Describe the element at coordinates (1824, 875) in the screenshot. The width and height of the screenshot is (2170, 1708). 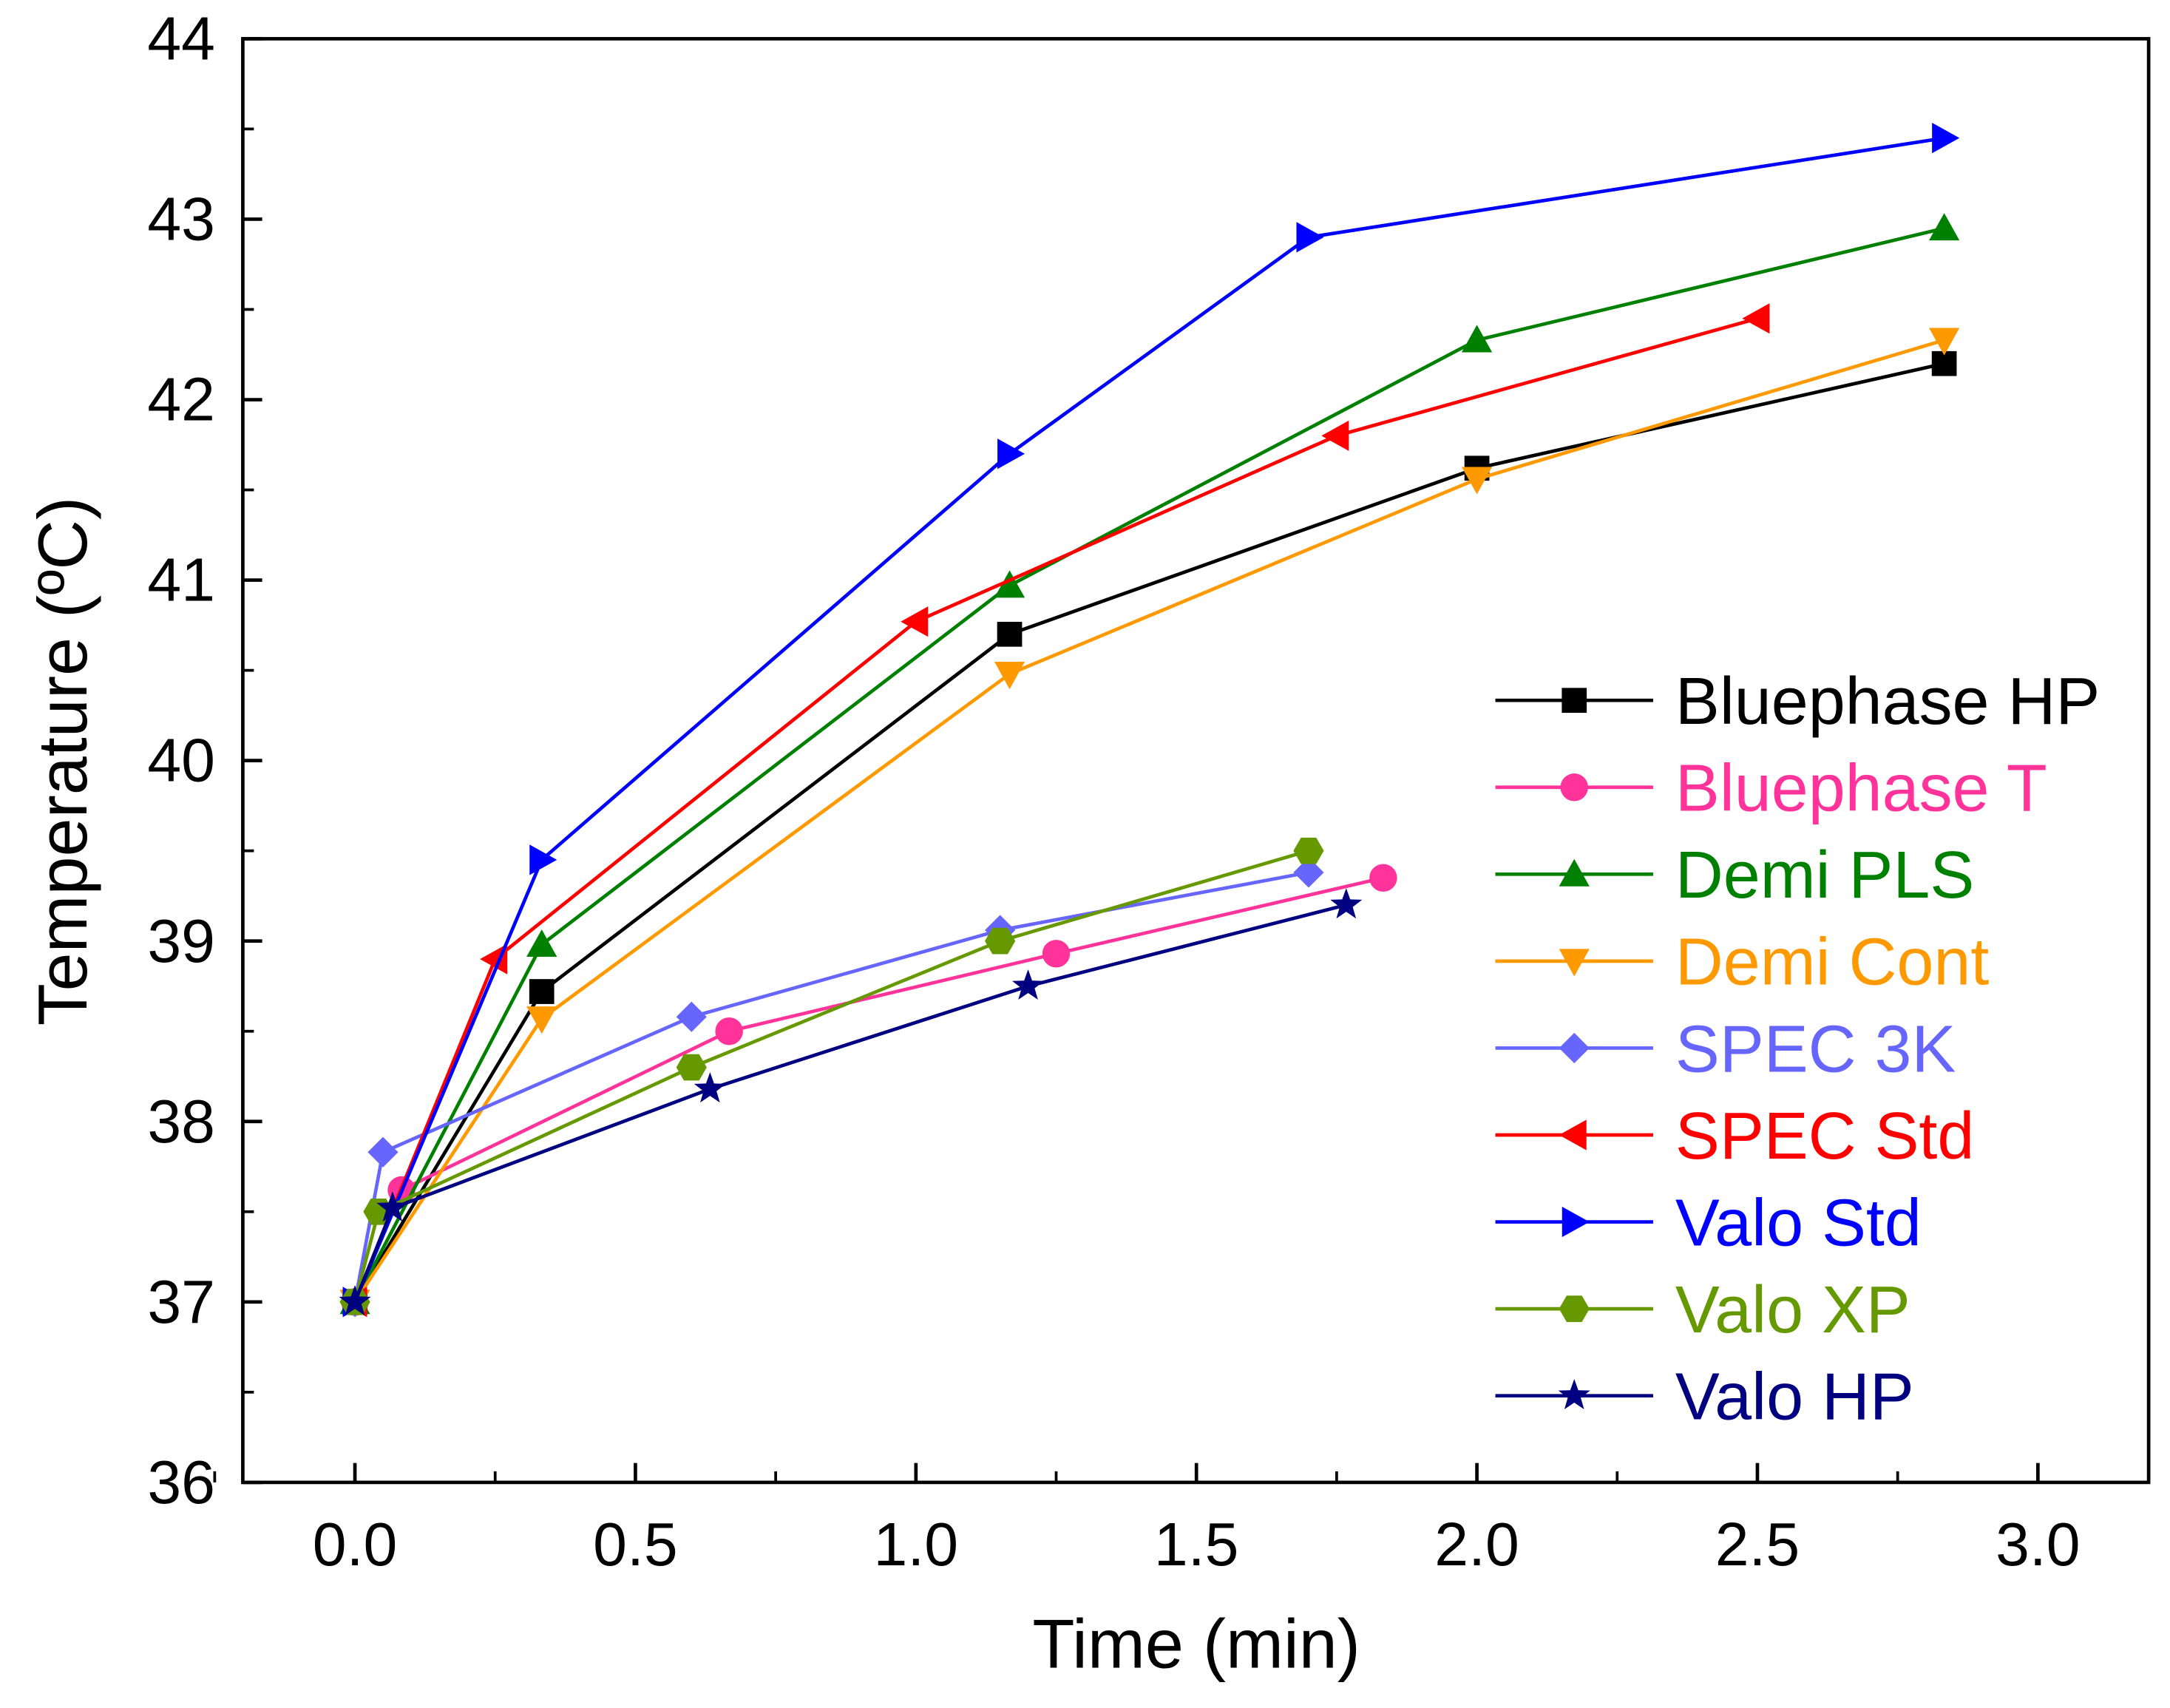
I see `legend-label: Demi PLS` at that location.